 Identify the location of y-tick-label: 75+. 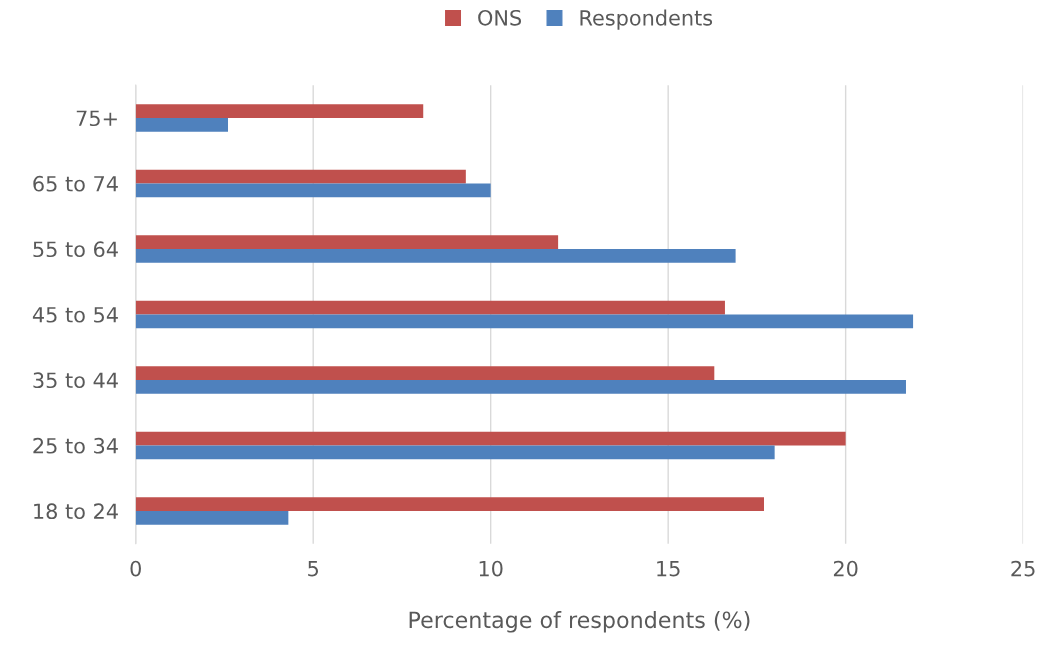
(96, 118).